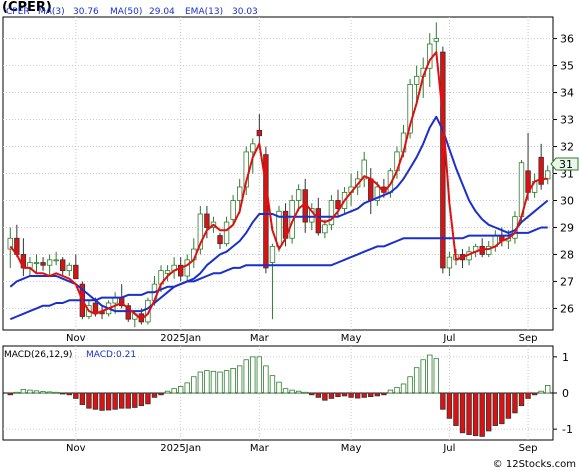 The width and height of the screenshot is (580, 471). What do you see at coordinates (567, 147) in the screenshot?
I see `price-ytick-label: 32` at bounding box center [567, 147].